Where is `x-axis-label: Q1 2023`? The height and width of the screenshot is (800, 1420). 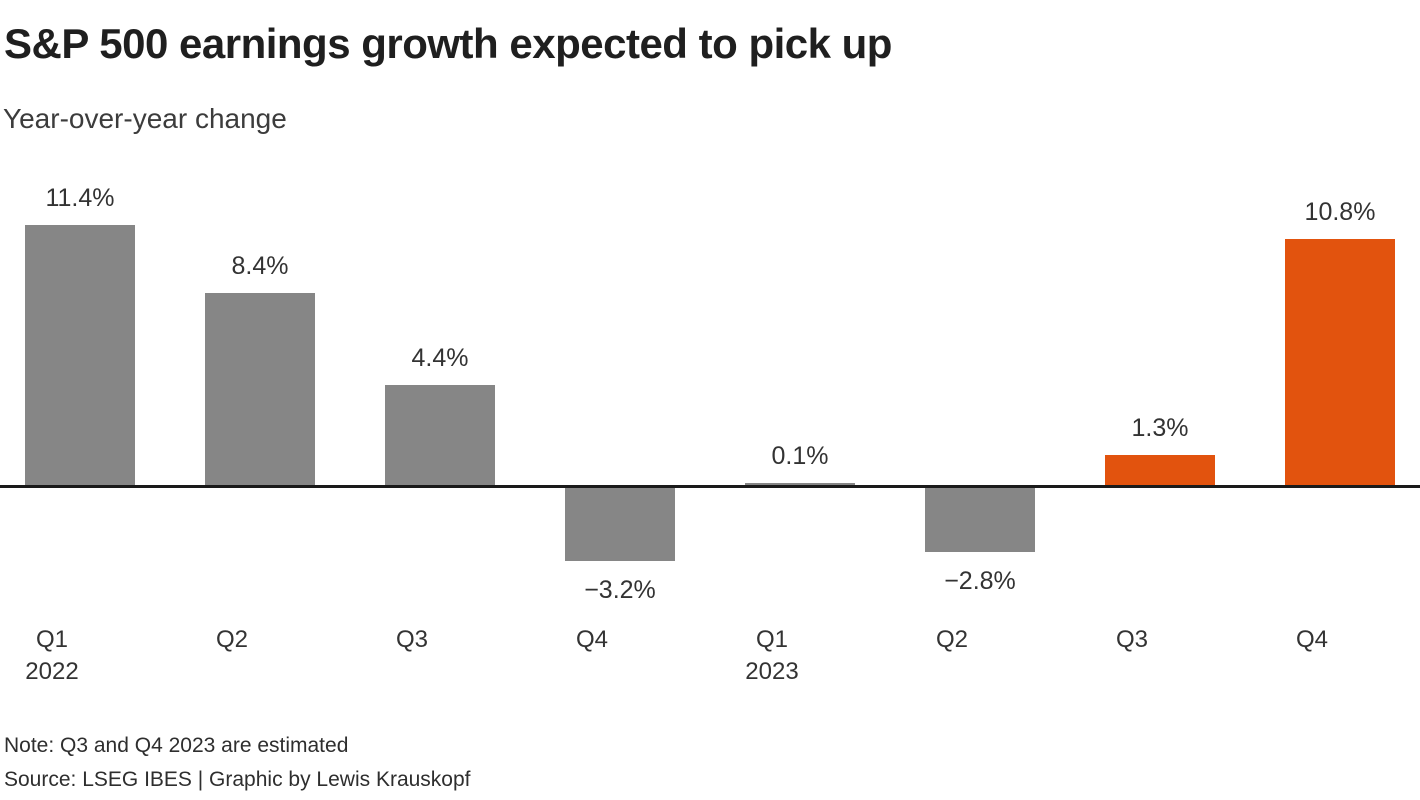
x-axis-label: Q1 2023 is located at coordinates (772, 656).